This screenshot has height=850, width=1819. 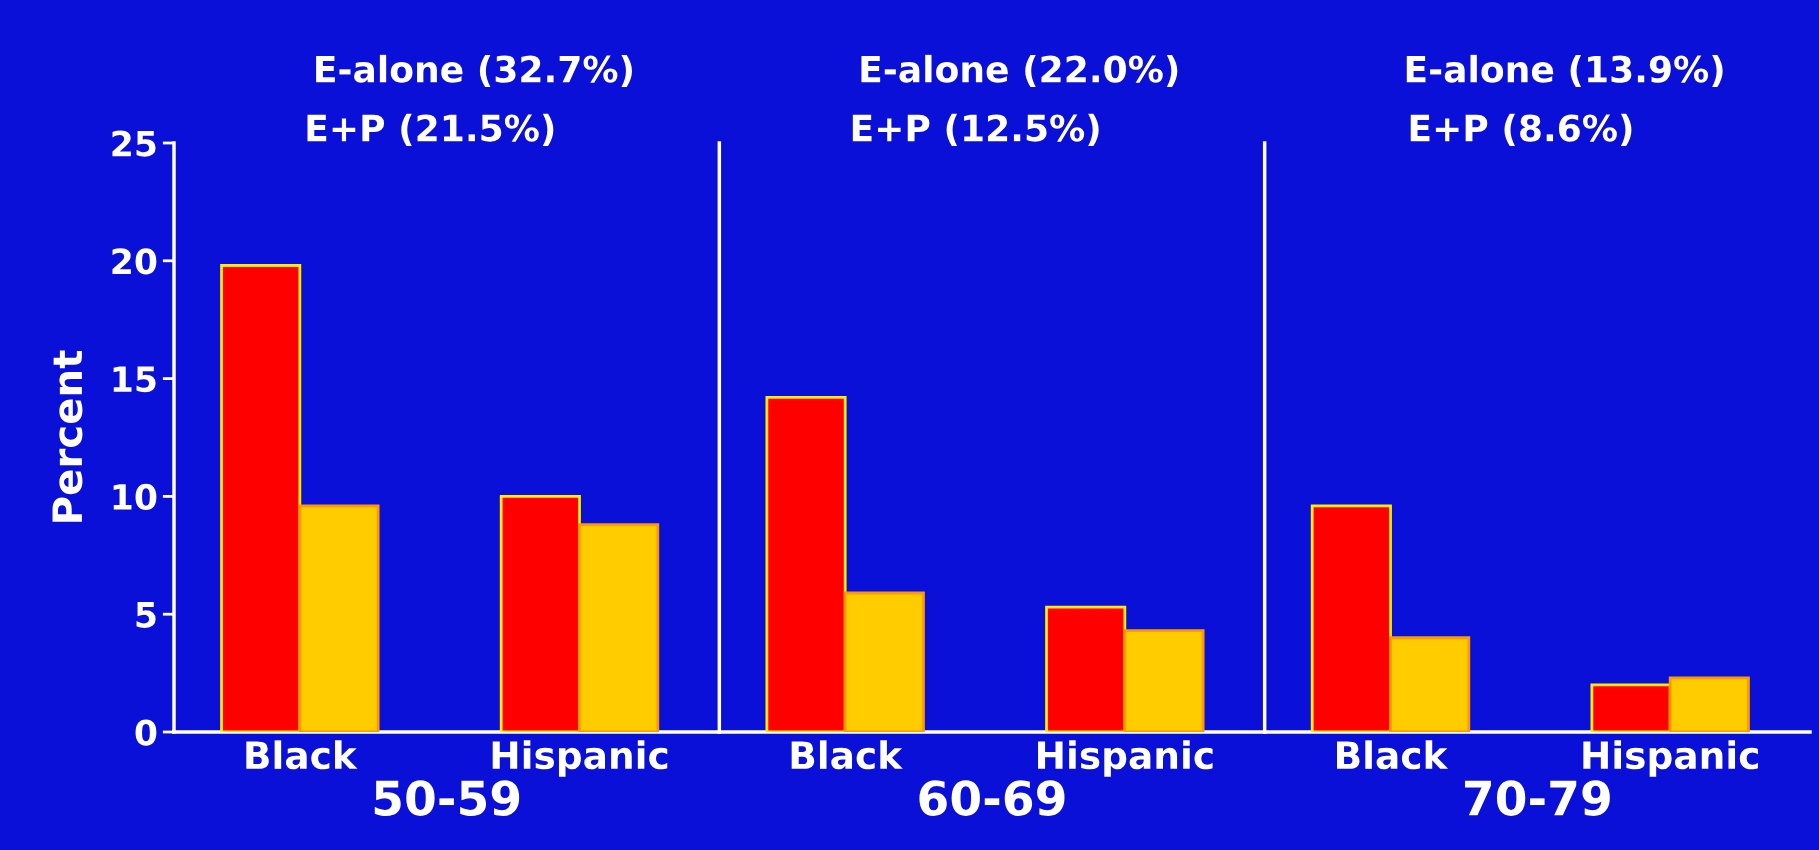 I want to click on annotation: E+P (12.5%), so click(x=975, y=129).